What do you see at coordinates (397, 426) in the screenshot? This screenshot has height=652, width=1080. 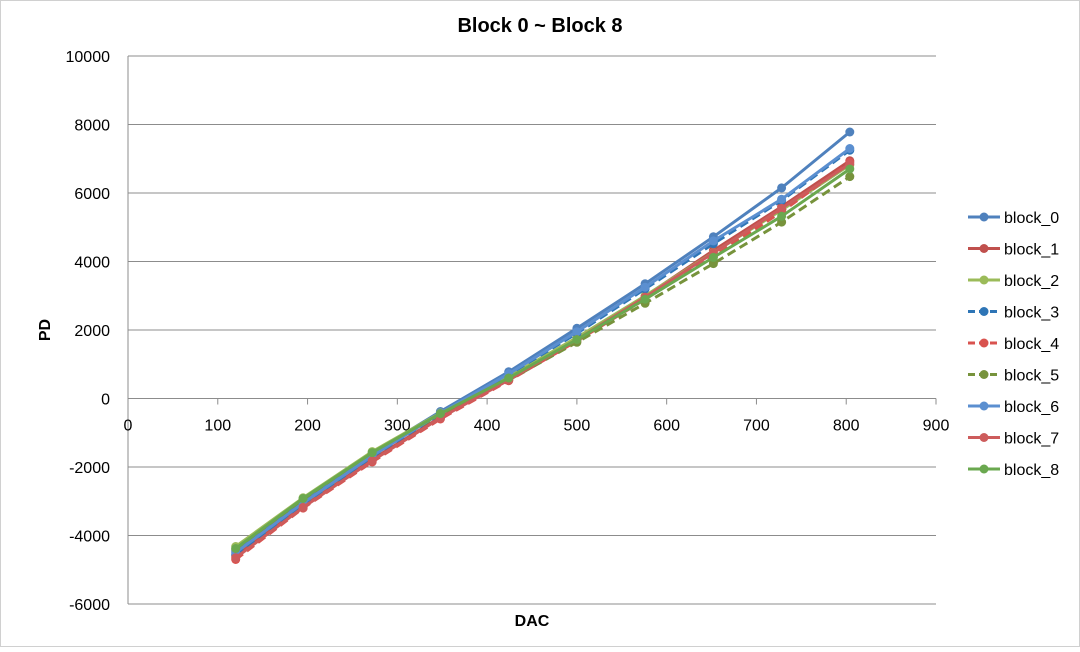 I see `x-tick-label: 300` at bounding box center [397, 426].